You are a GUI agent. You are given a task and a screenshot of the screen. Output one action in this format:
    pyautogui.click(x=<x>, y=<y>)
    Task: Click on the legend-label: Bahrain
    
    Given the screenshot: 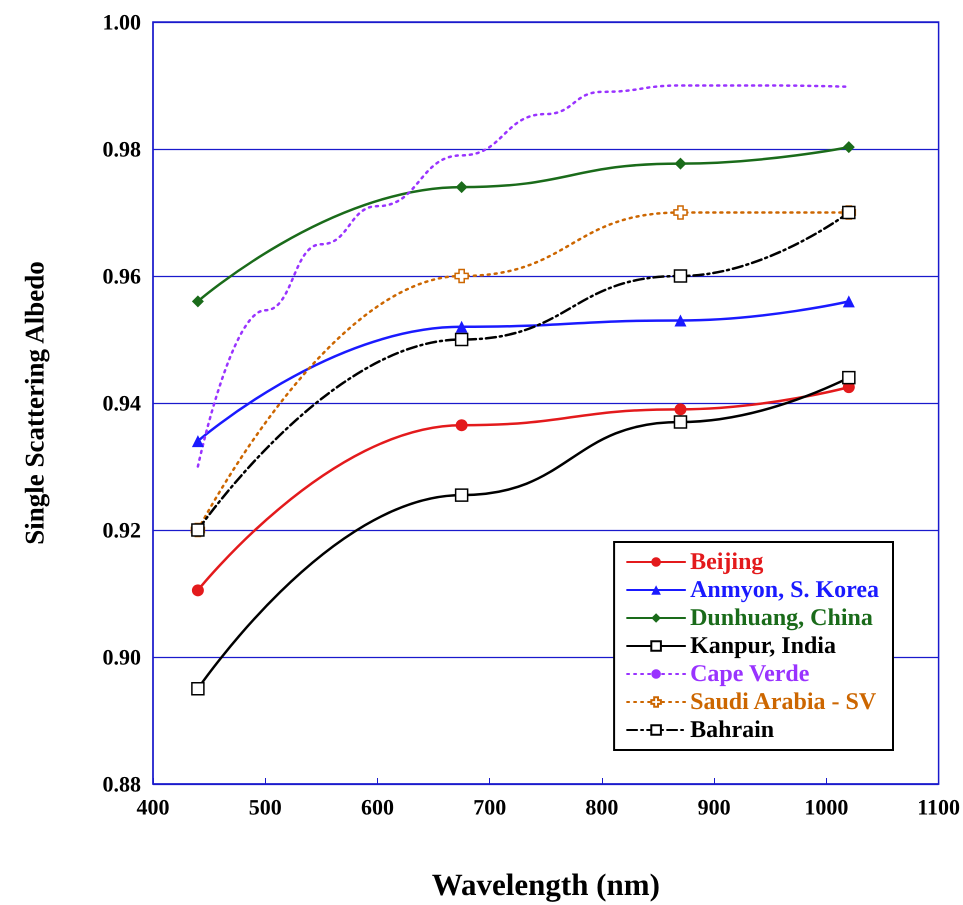 What is the action you would take?
    pyautogui.click(x=732, y=730)
    